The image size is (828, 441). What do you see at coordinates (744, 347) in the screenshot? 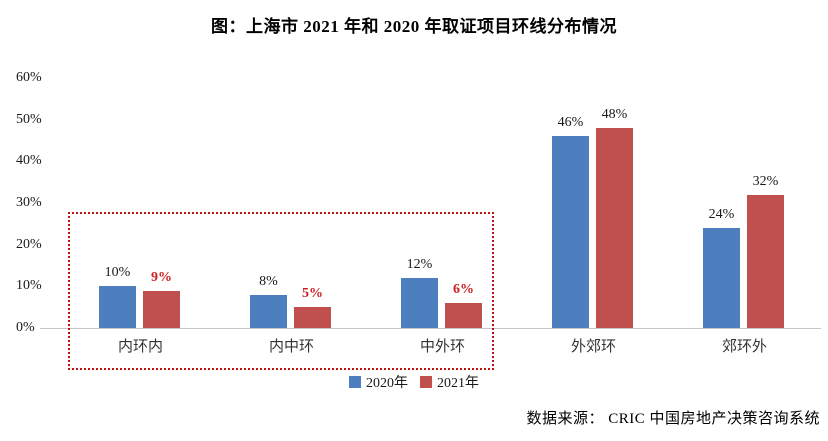
I see `category-label-郊环外: 郊环外` at bounding box center [744, 347].